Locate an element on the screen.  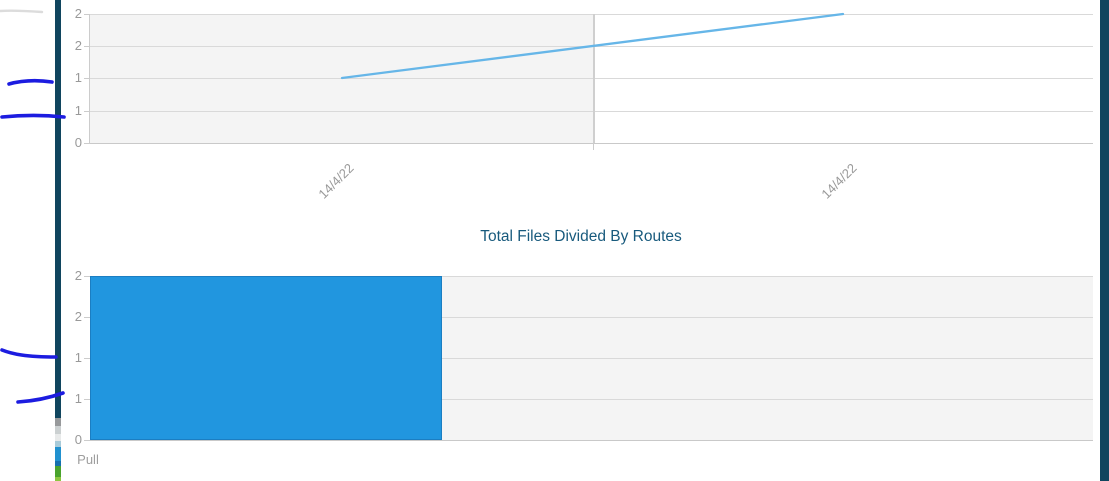
right-edge-strip is located at coordinates (1104, 240).